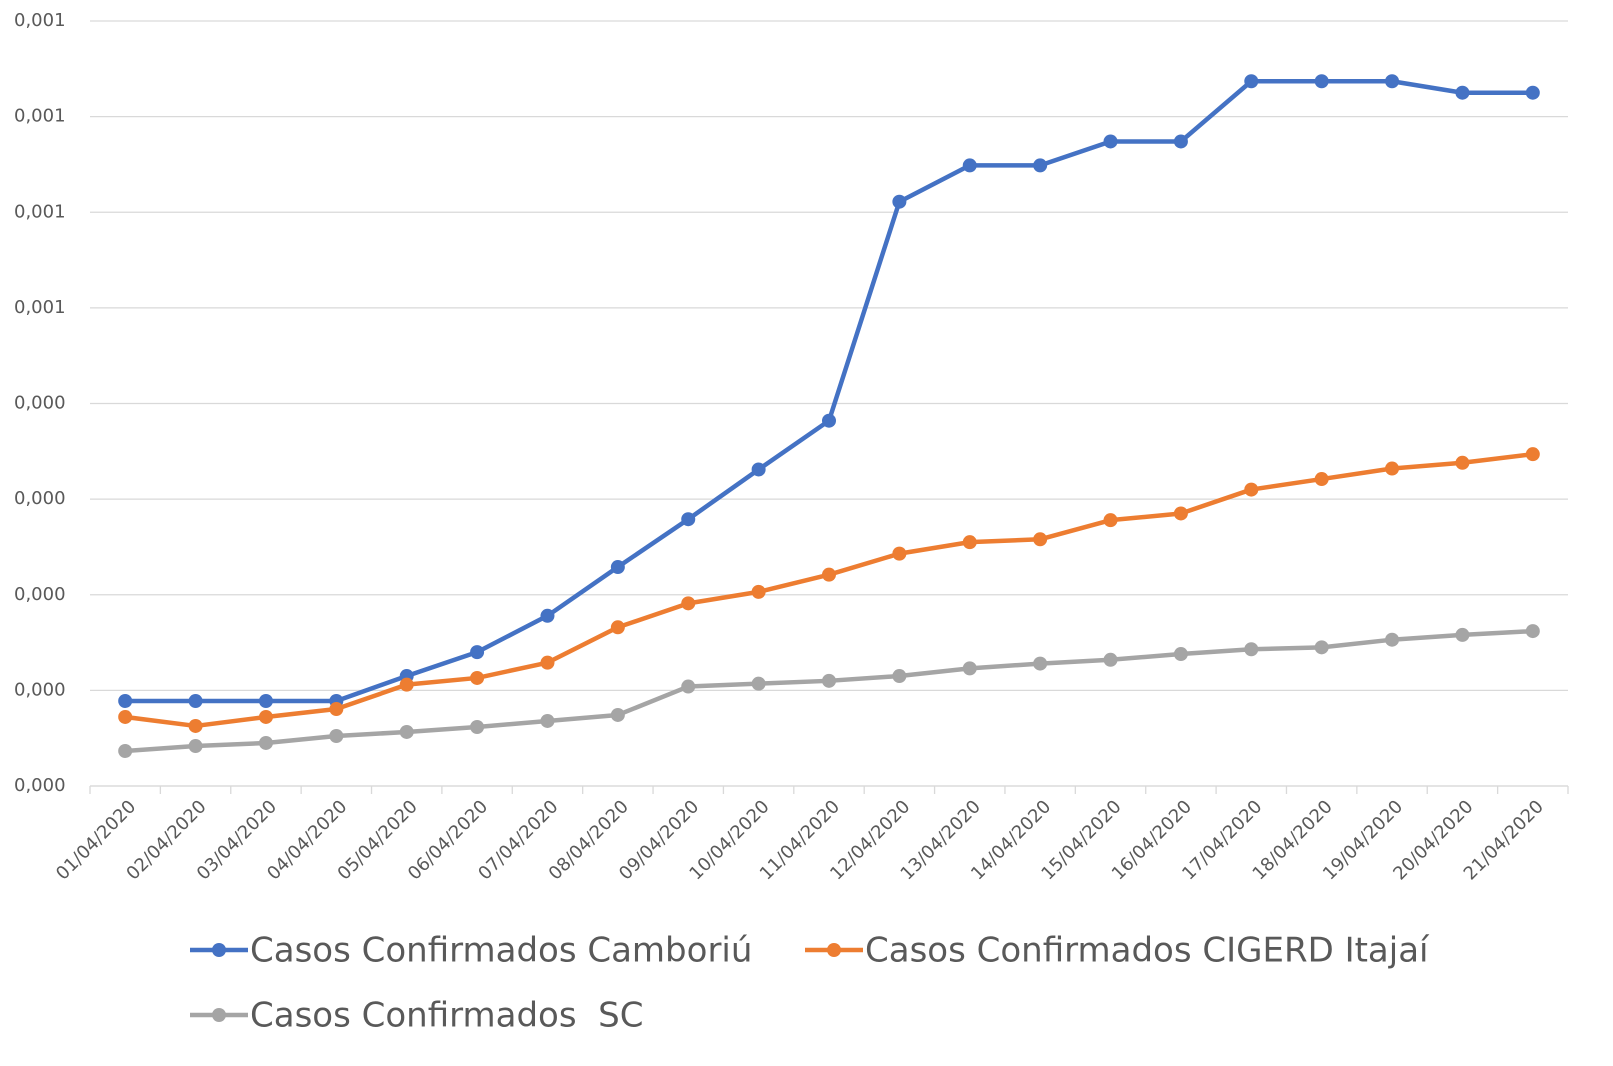 This screenshot has height=1066, width=1613. I want to click on legend-label: Casos Confirmados Camboriú, so click(501, 951).